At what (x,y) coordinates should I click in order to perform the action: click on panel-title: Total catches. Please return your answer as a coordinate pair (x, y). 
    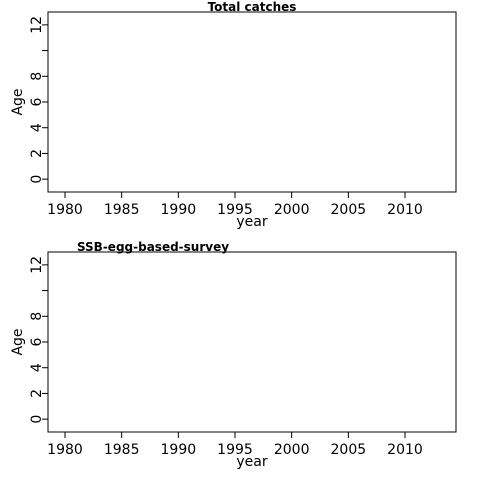
    Looking at the image, I should click on (252, 7).